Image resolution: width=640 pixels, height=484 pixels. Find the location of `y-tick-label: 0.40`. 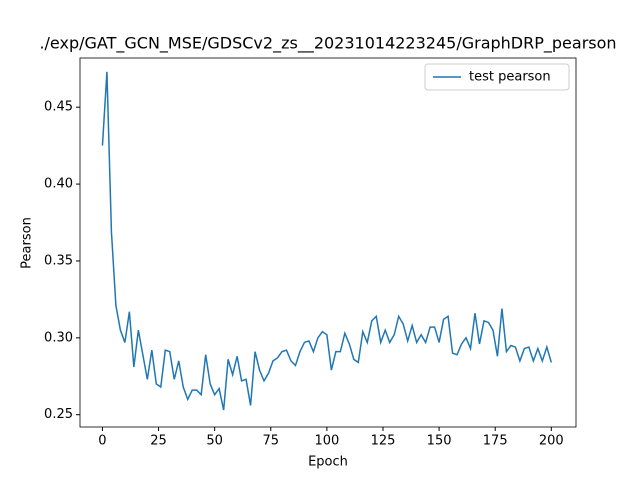

y-tick-label: 0.40 is located at coordinates (58, 184).